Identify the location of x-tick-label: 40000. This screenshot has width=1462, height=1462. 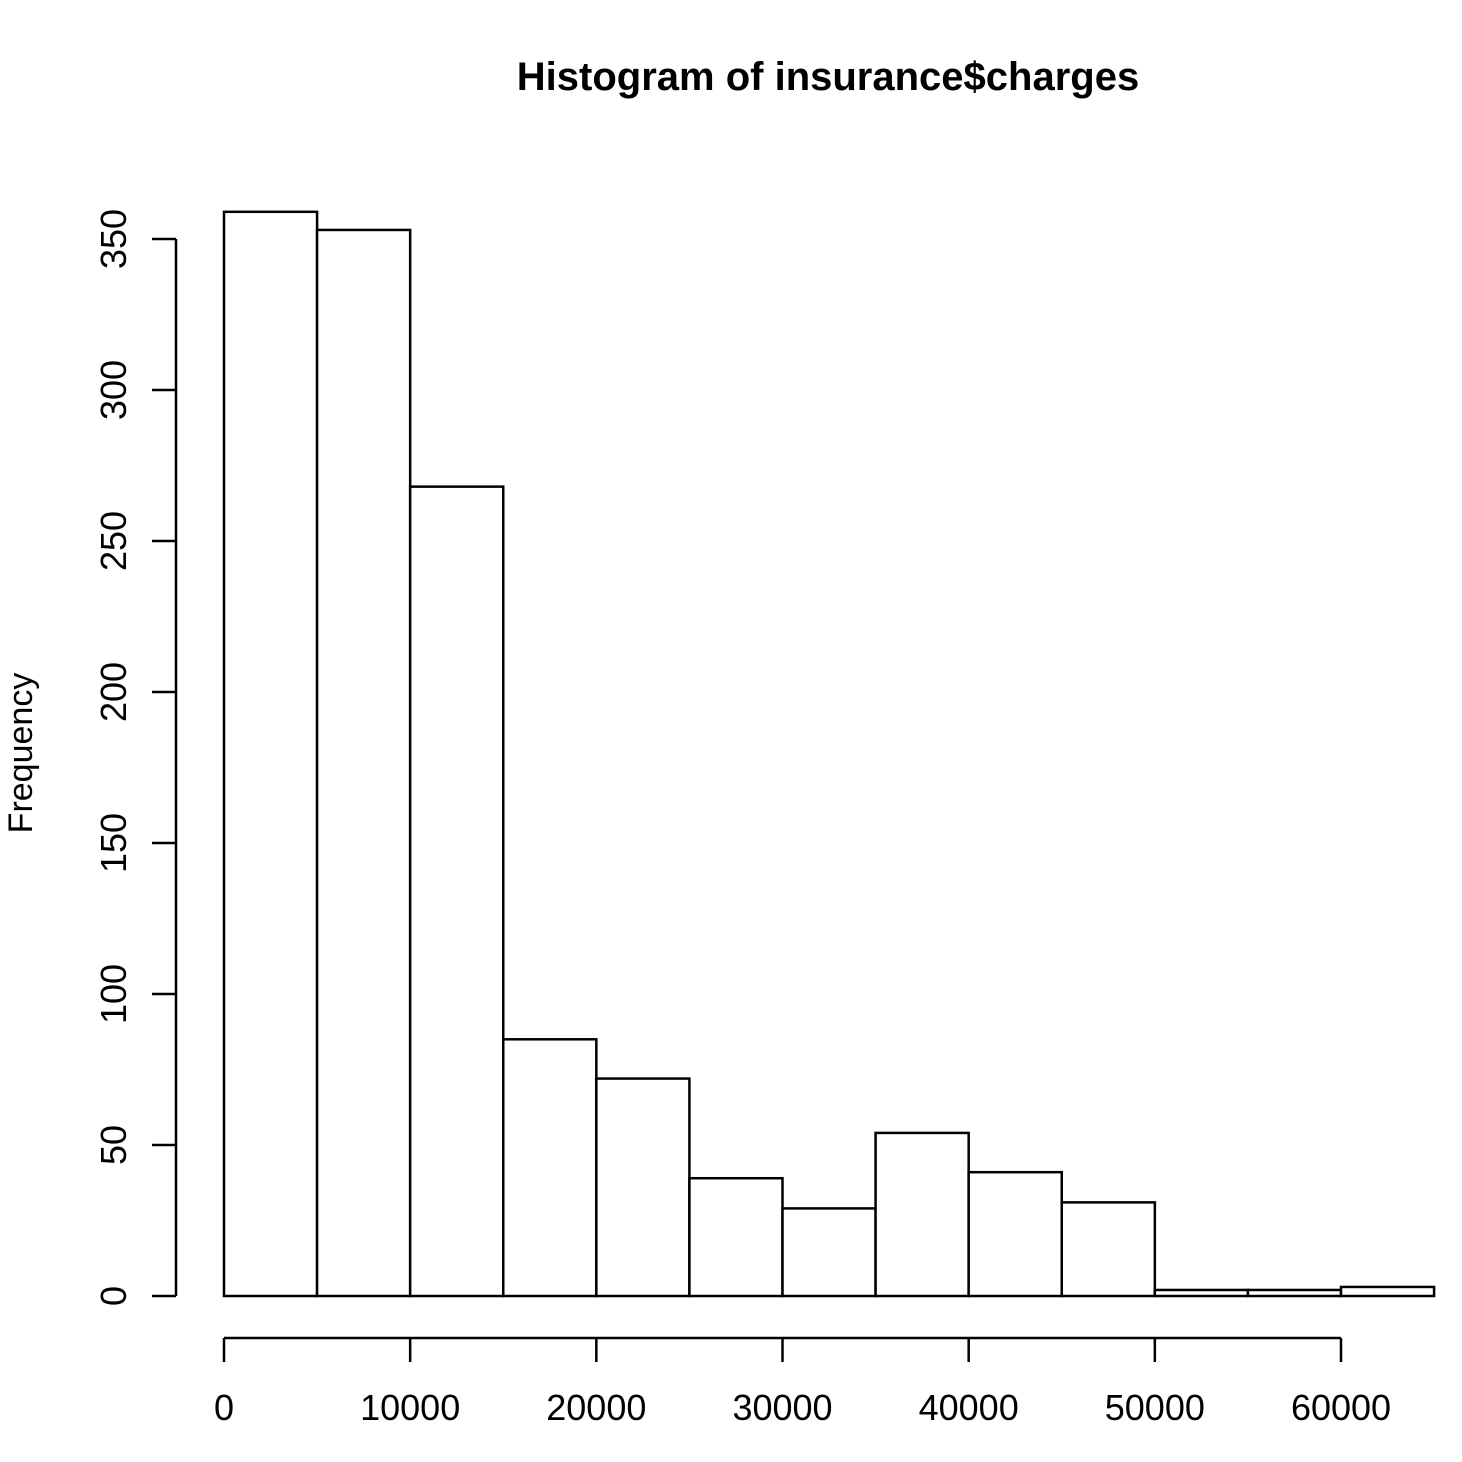
(969, 1407).